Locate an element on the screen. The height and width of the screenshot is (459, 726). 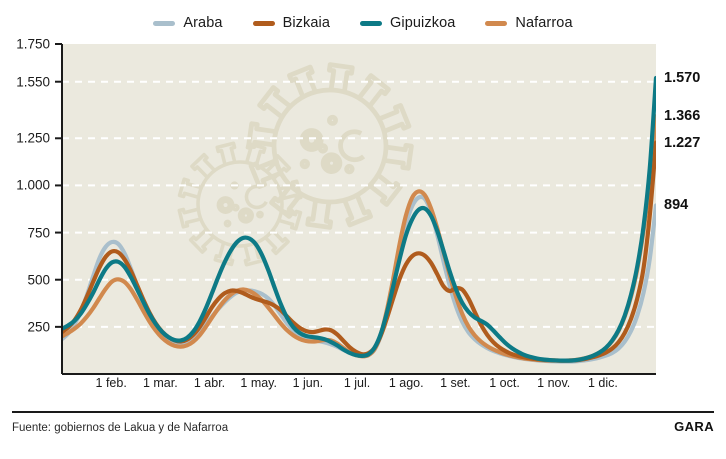
y-tick-label: 1.550 is located at coordinates (33, 82).